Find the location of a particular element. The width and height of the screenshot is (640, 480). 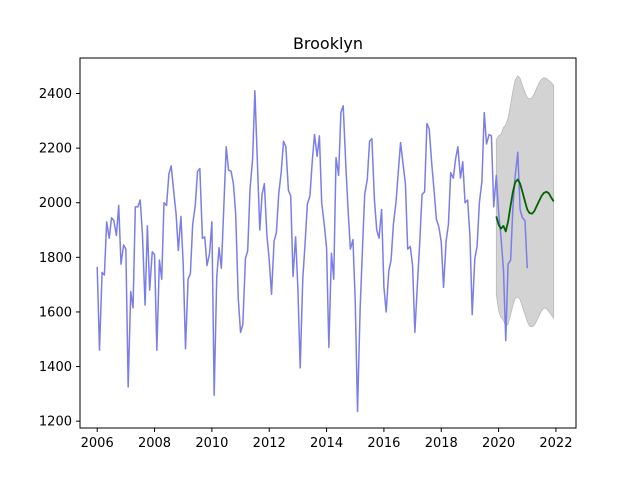

forecast-series-line is located at coordinates (525, 205).